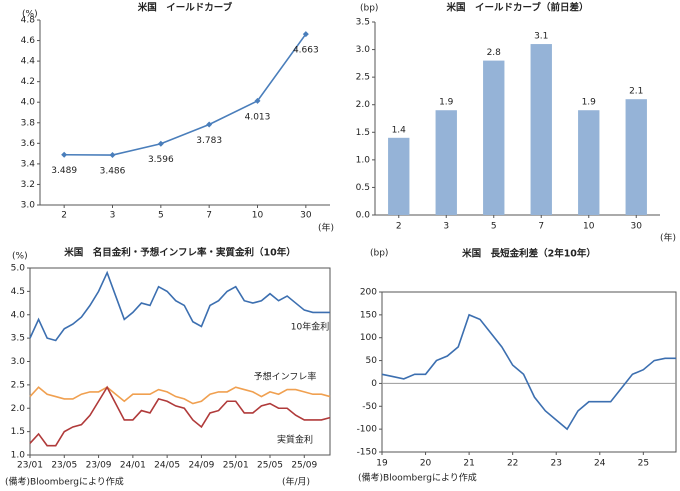 The height and width of the screenshot is (491, 680). I want to click on value-label: 2.8, so click(494, 53).